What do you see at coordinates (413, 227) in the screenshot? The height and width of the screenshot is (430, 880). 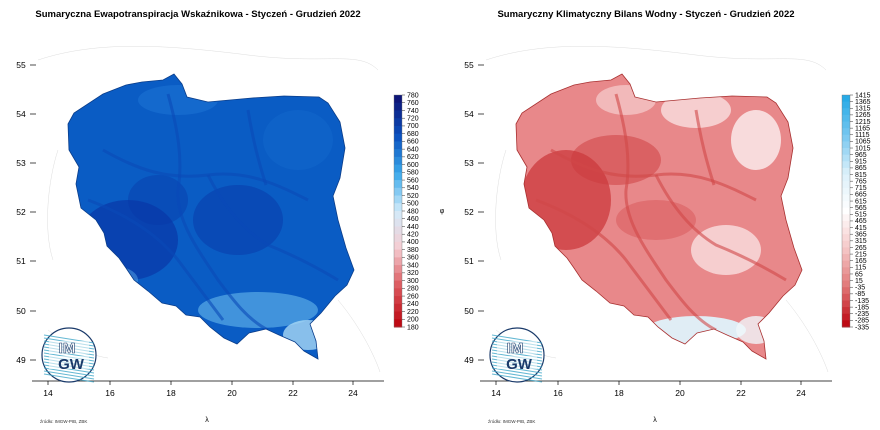 I see `legend-label: 440` at bounding box center [413, 227].